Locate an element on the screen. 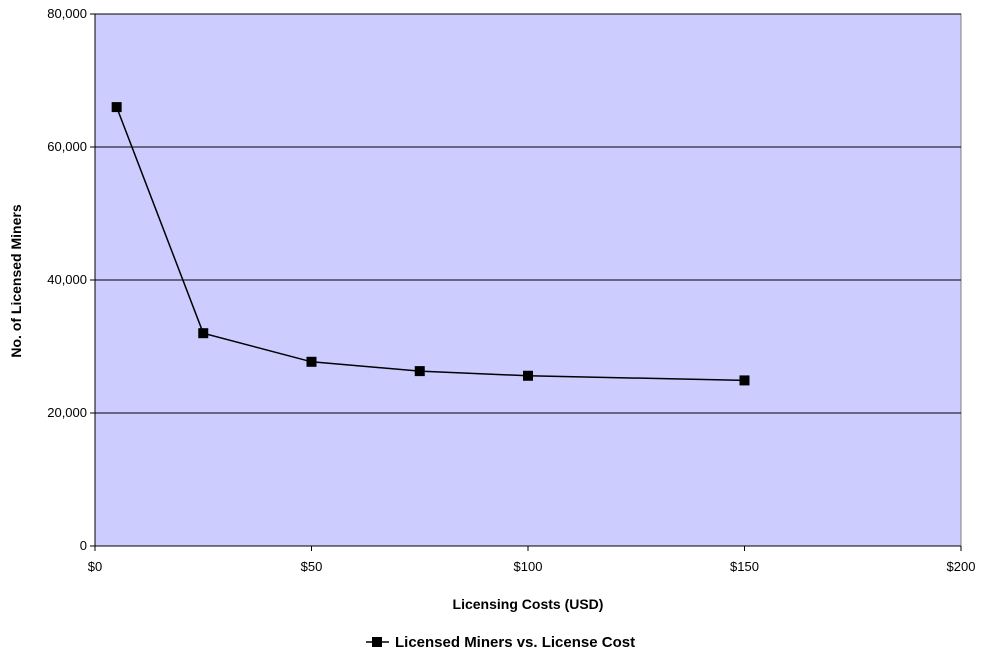  x-tick-label: $100 is located at coordinates (528, 566).